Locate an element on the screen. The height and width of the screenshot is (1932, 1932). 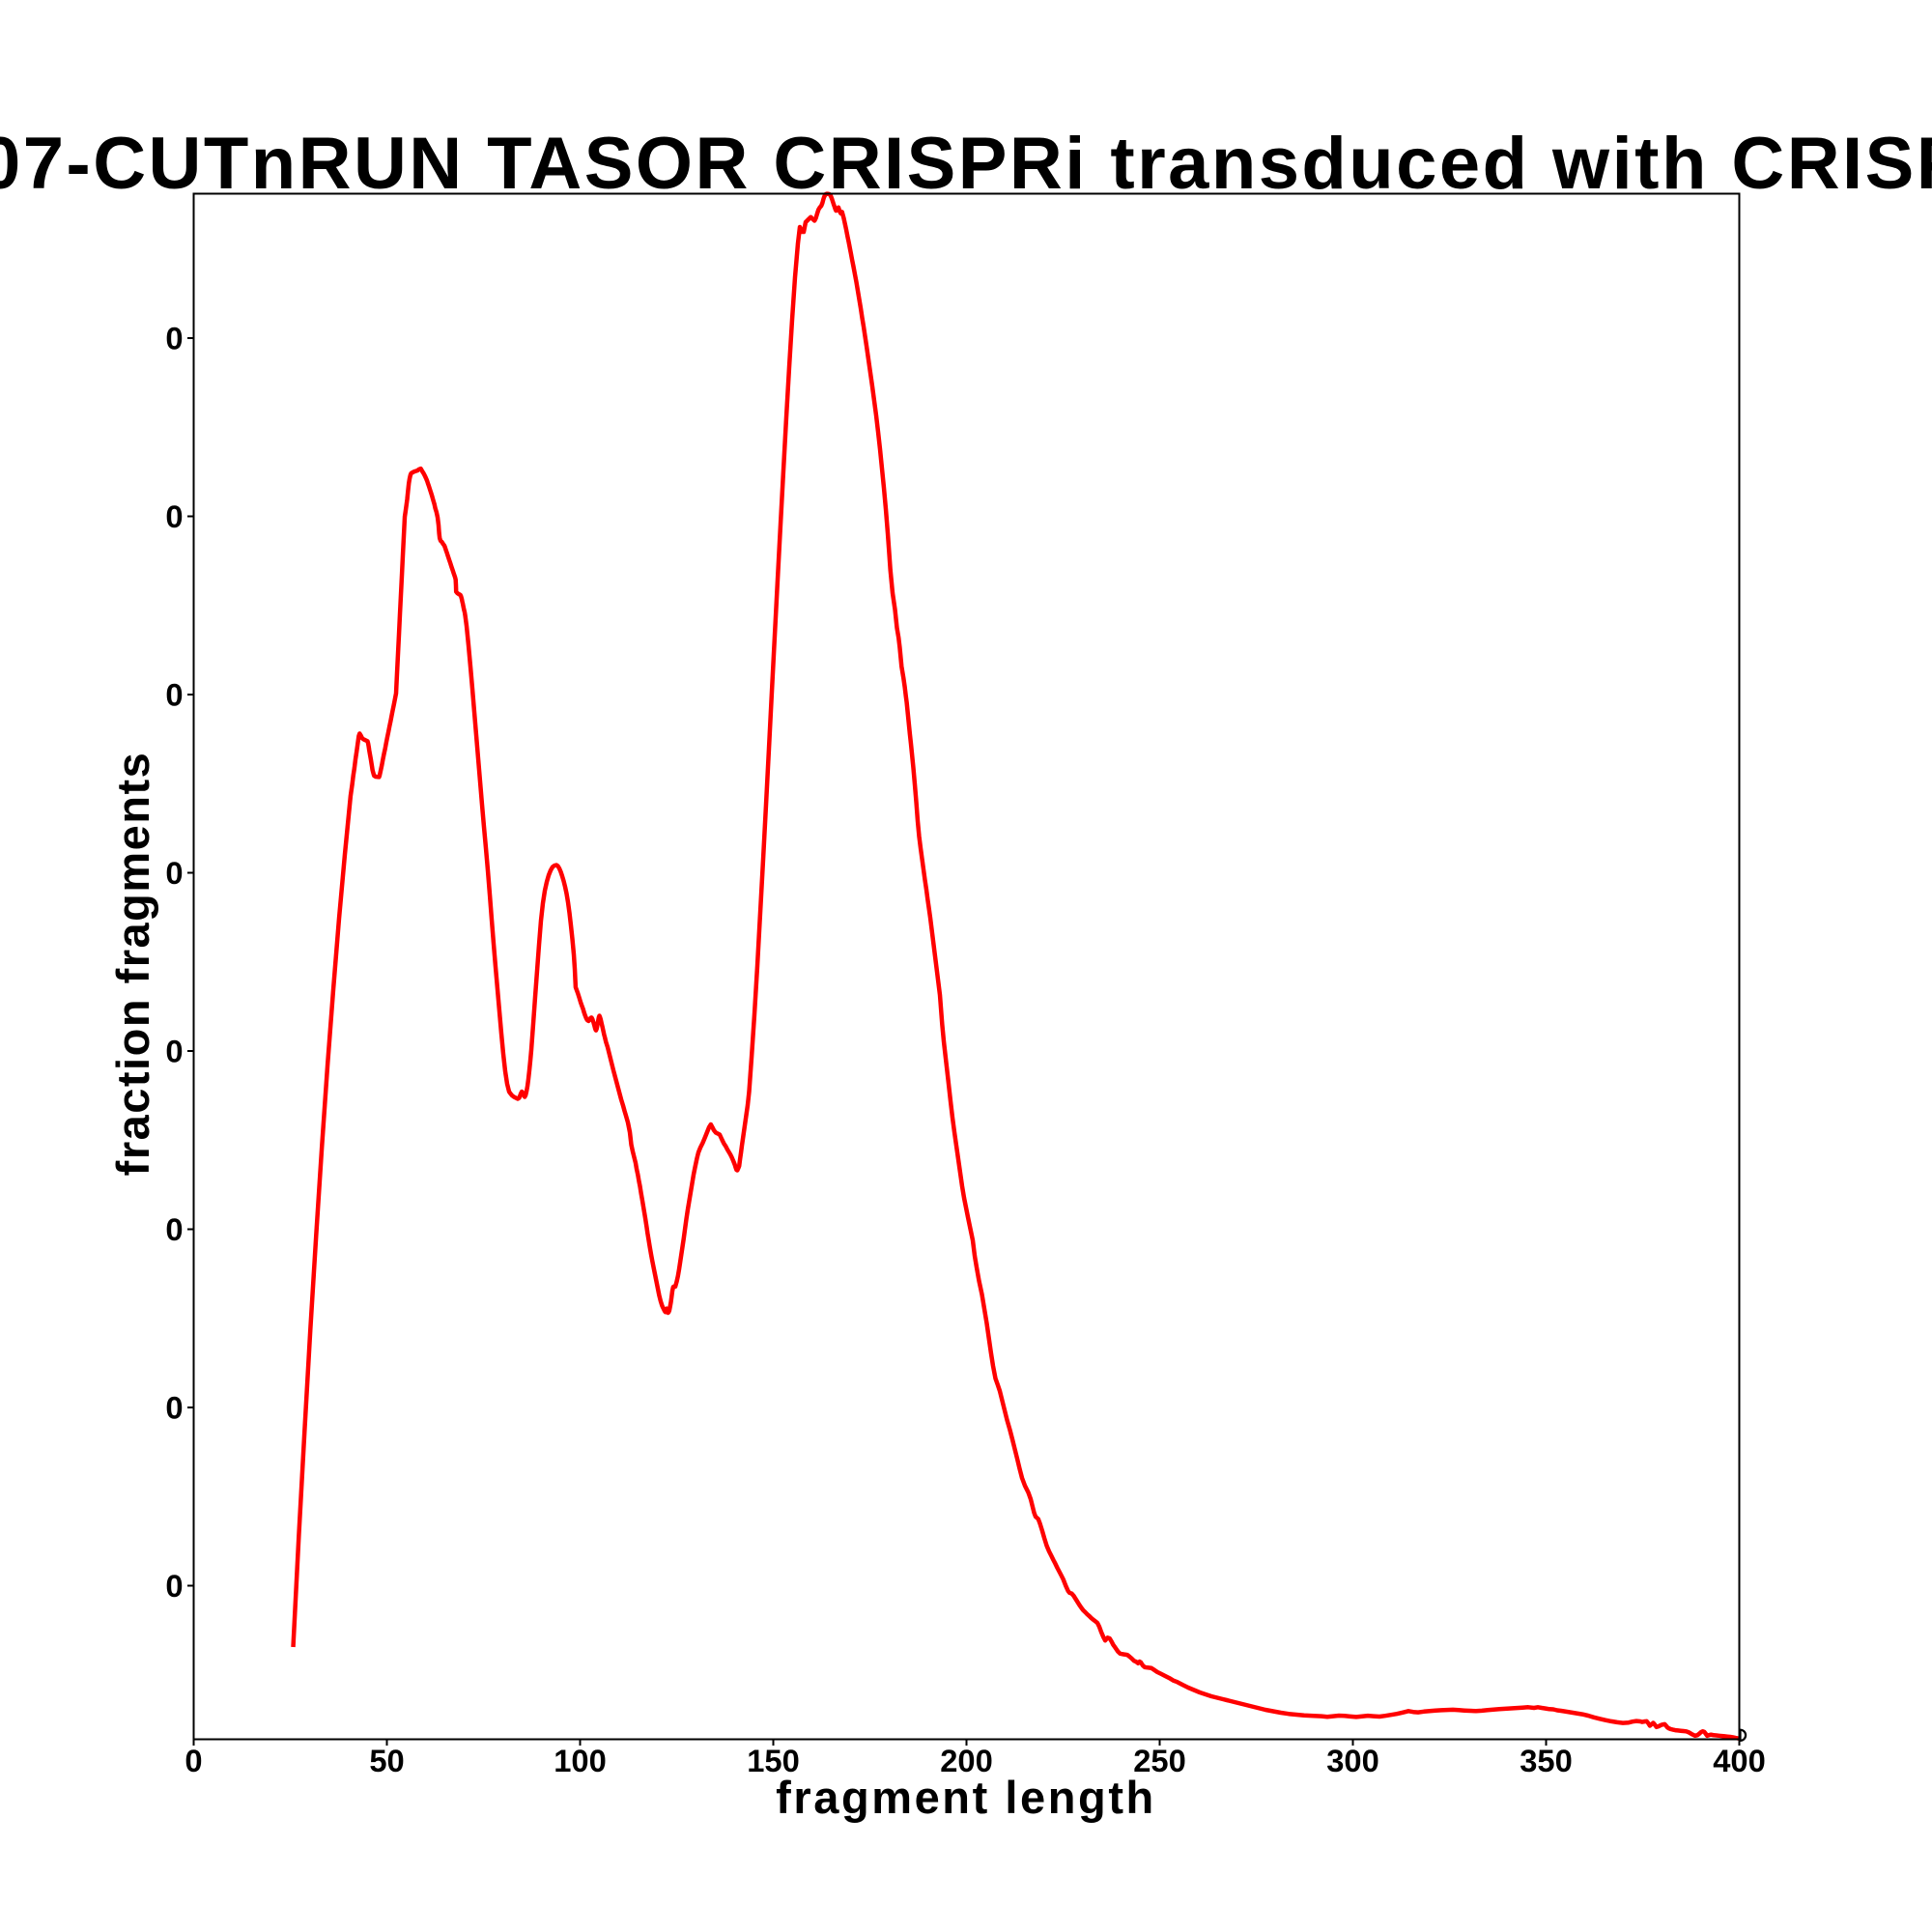
svg-text: 250 is located at coordinates (1159, 1760).